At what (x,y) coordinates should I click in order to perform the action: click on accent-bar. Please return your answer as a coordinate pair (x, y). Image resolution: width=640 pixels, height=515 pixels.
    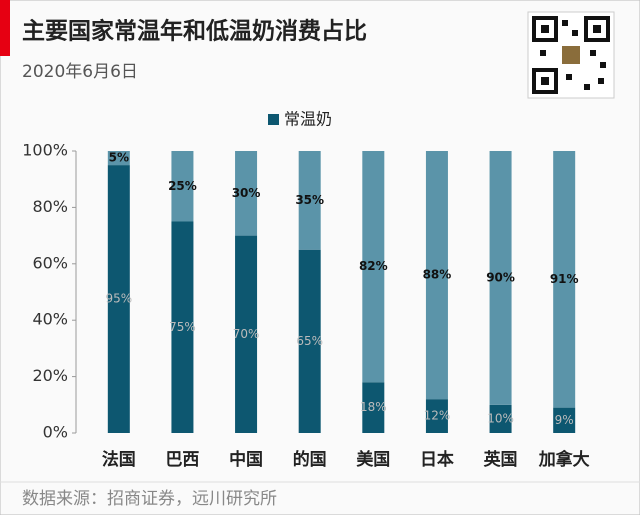
    Looking at the image, I should click on (5, 28).